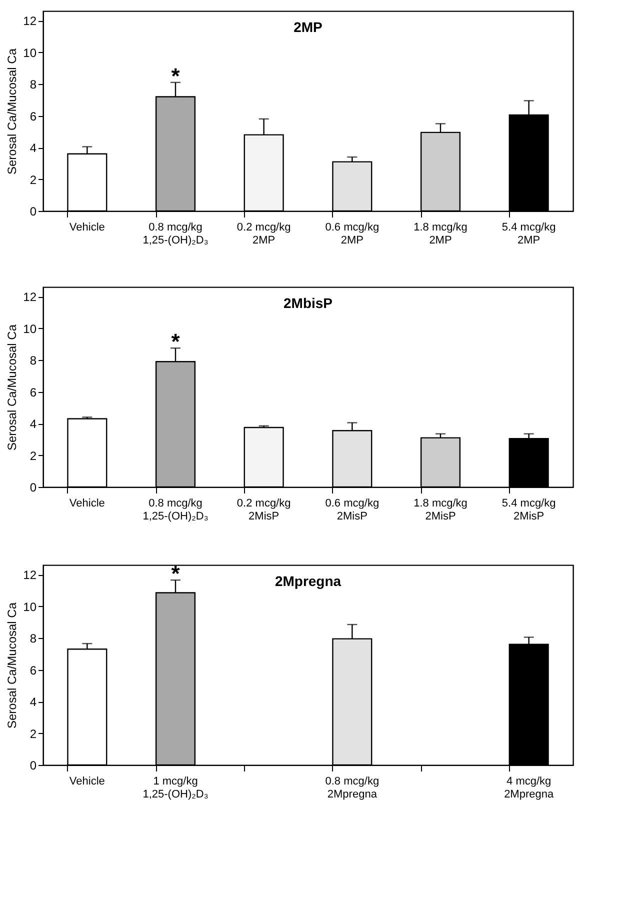 This screenshot has width=634, height=903. Describe the element at coordinates (441, 234) in the screenshot. I see `x-tick-label: 1.8 mcg/kg 2MP` at that location.